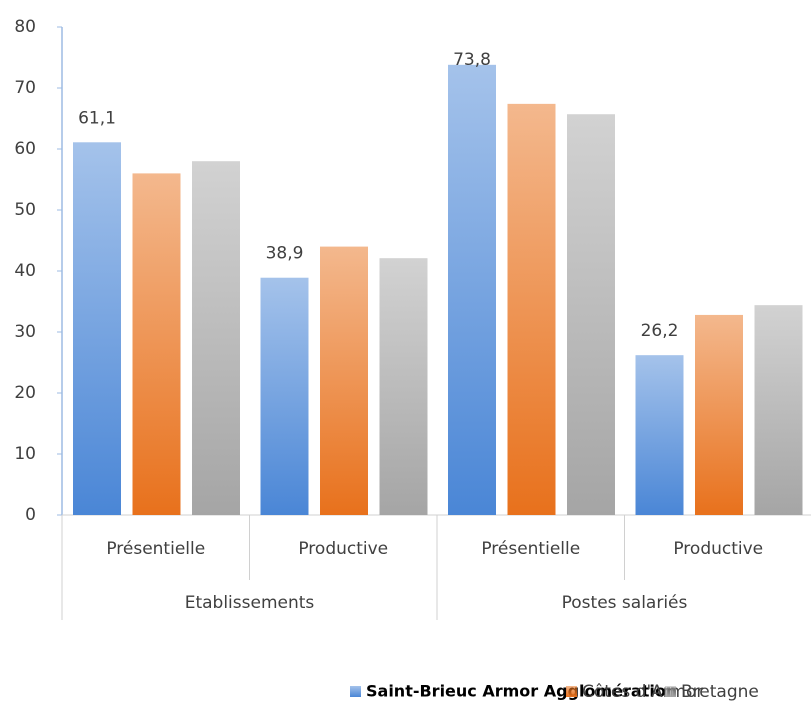 This screenshot has width=811, height=711. Describe the element at coordinates (25, 149) in the screenshot. I see `y-tick-label: 60` at that location.